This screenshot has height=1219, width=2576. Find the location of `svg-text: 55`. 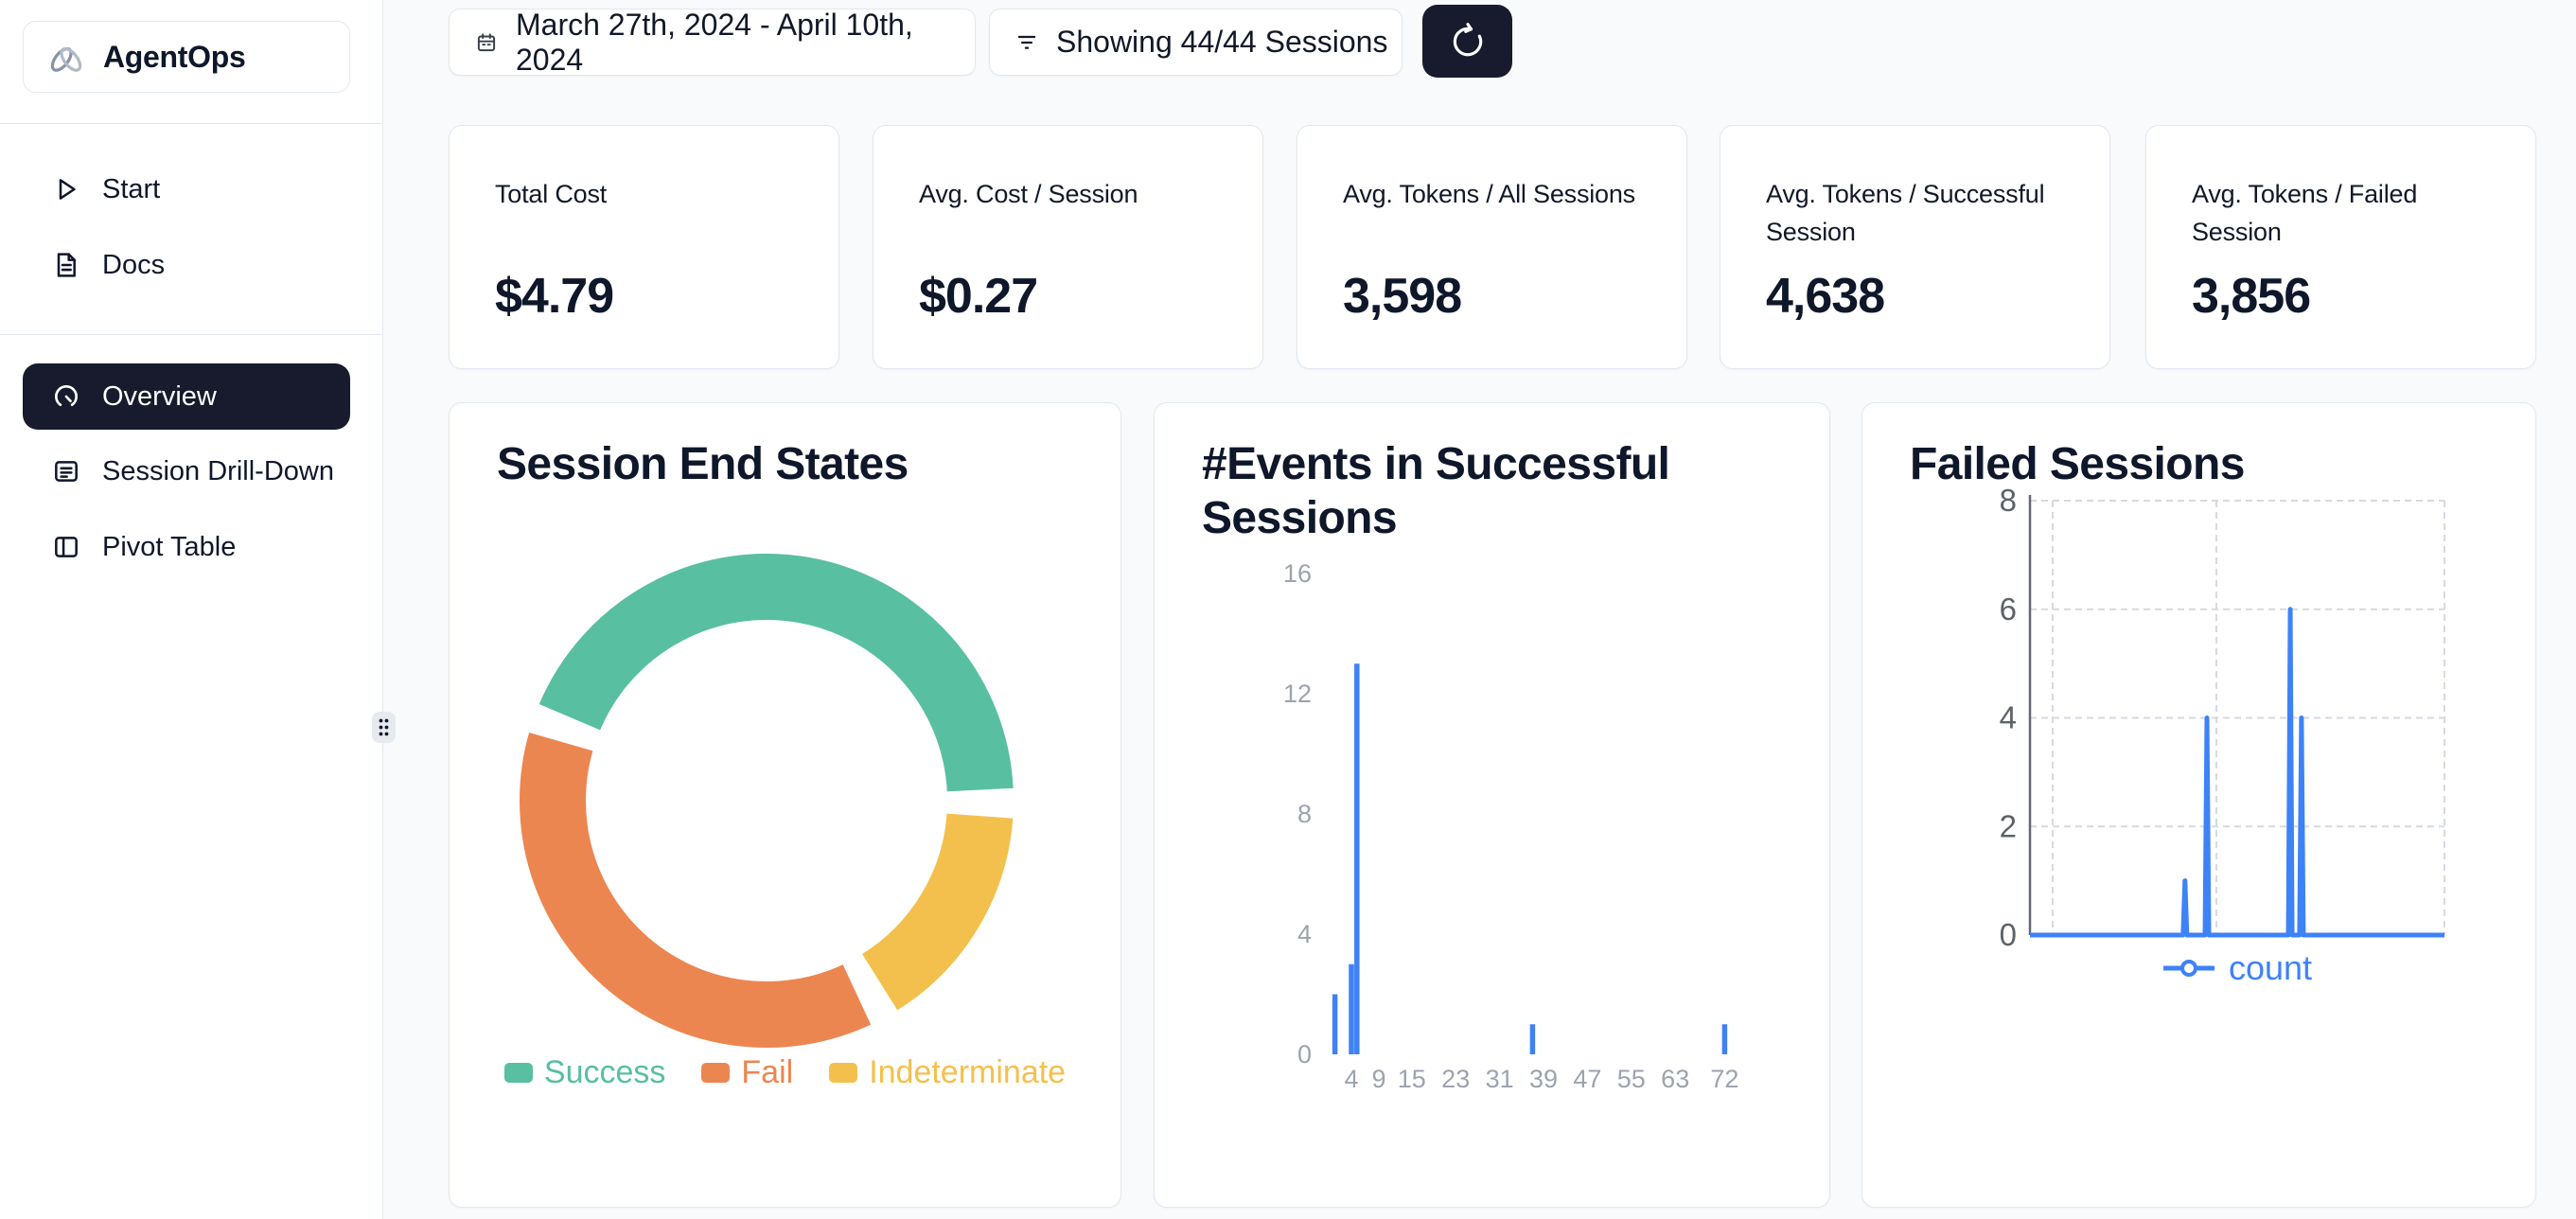

svg-text: 55 is located at coordinates (1631, 1079).